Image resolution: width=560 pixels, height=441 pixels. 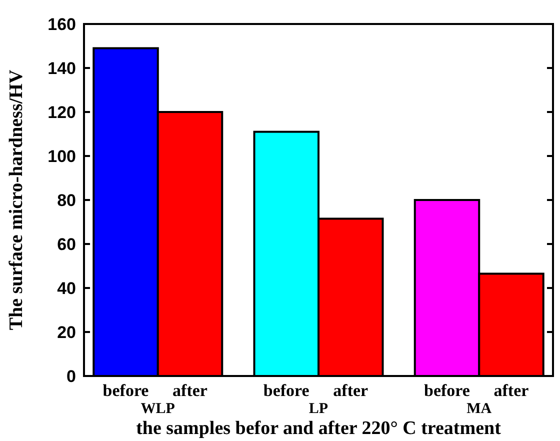 I want to click on y-tick-label: 20, so click(x=66, y=332).